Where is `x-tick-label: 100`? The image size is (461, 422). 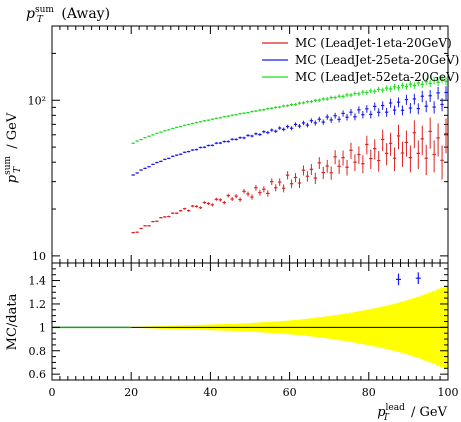
x-tick-label: 100 is located at coordinates (448, 392).